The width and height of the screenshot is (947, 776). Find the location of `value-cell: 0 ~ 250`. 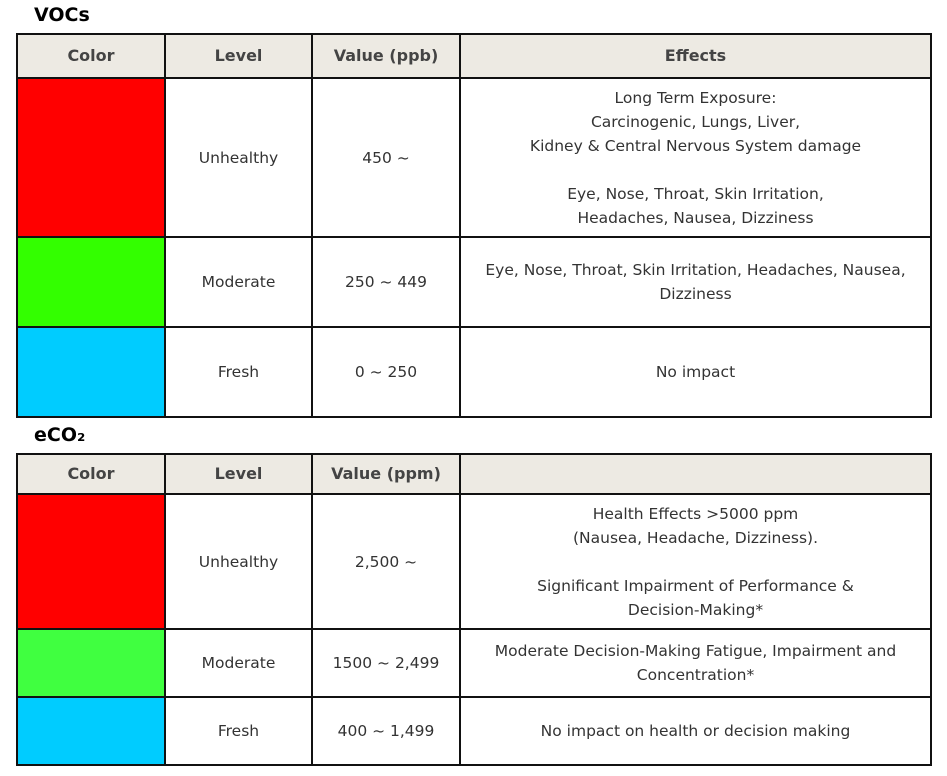

value-cell: 0 ~ 250 is located at coordinates (386, 372).